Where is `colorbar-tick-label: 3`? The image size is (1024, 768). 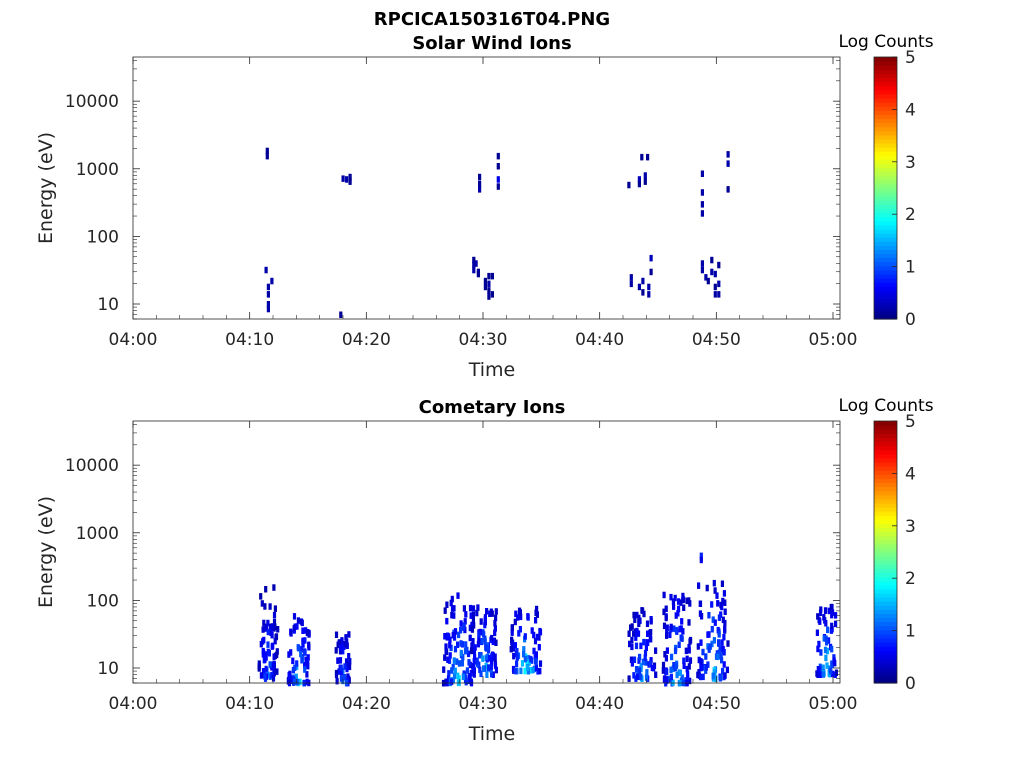
colorbar-tick-label: 3 is located at coordinates (910, 163).